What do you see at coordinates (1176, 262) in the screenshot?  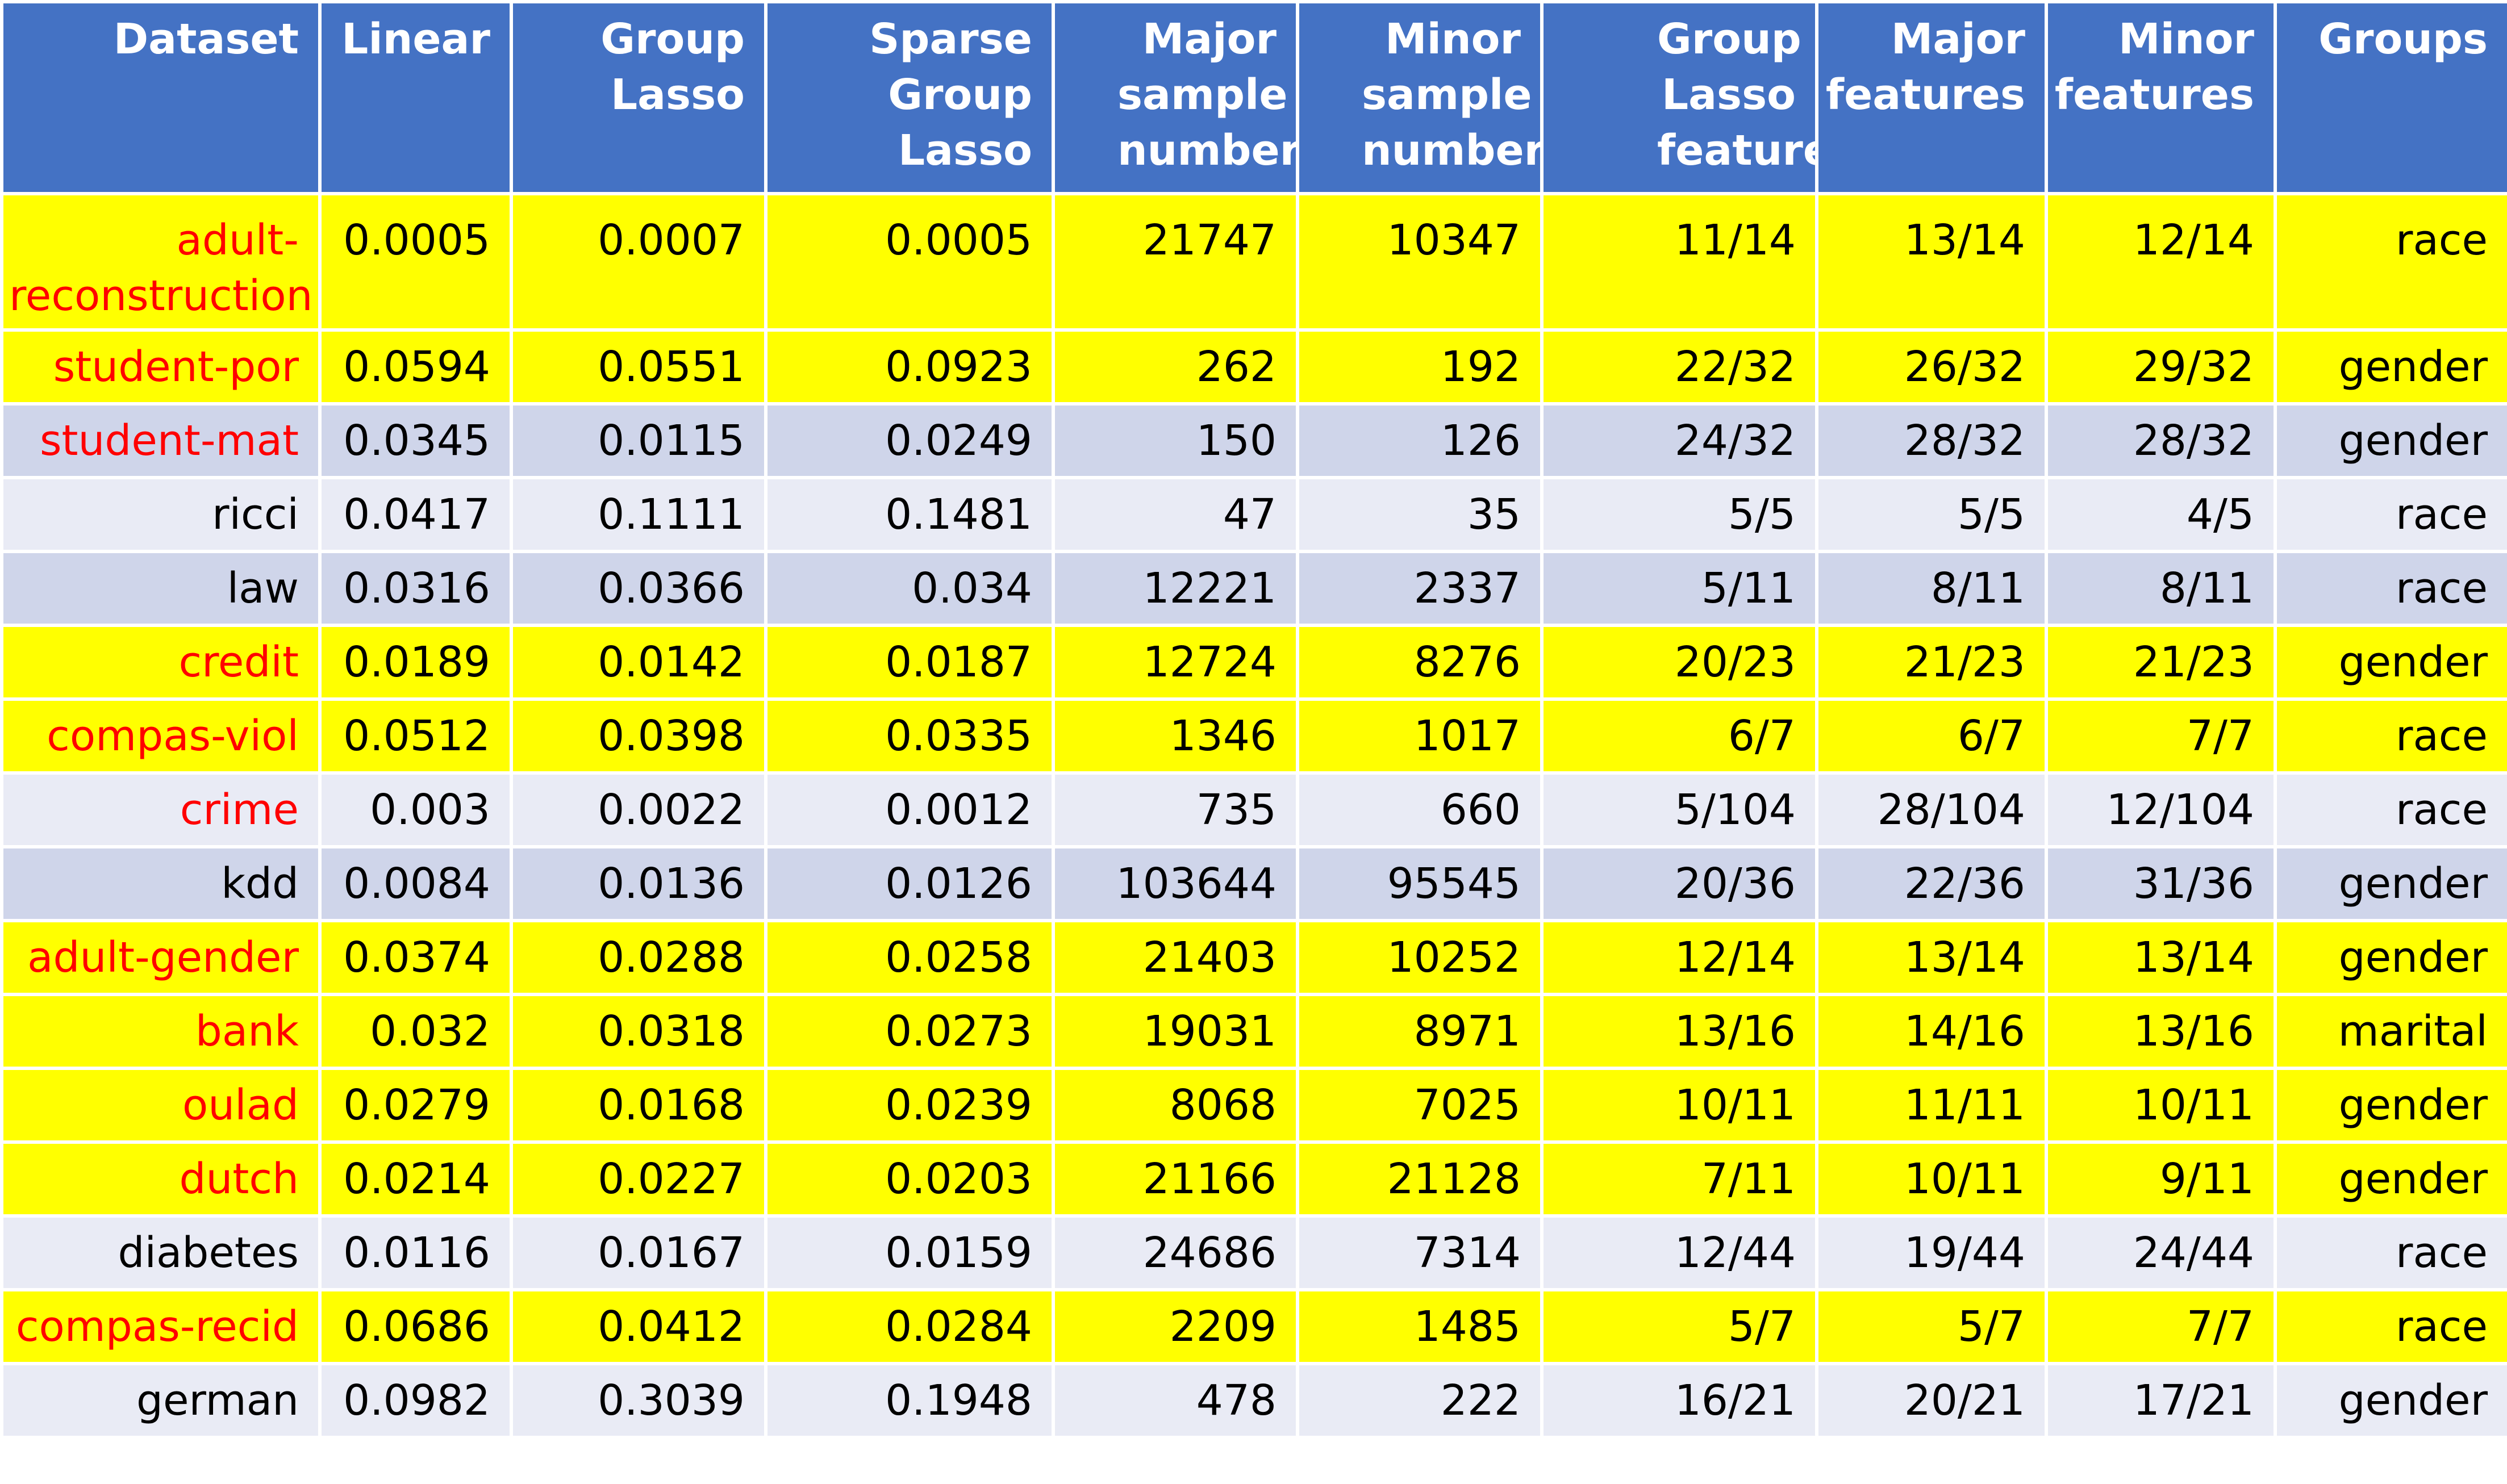 I see `cell-major-sample-numbers: 21747` at bounding box center [1176, 262].